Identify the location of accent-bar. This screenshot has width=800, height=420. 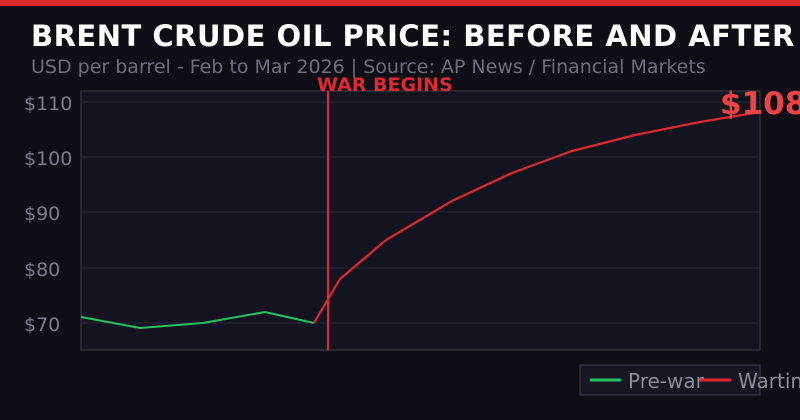
(400, 3).